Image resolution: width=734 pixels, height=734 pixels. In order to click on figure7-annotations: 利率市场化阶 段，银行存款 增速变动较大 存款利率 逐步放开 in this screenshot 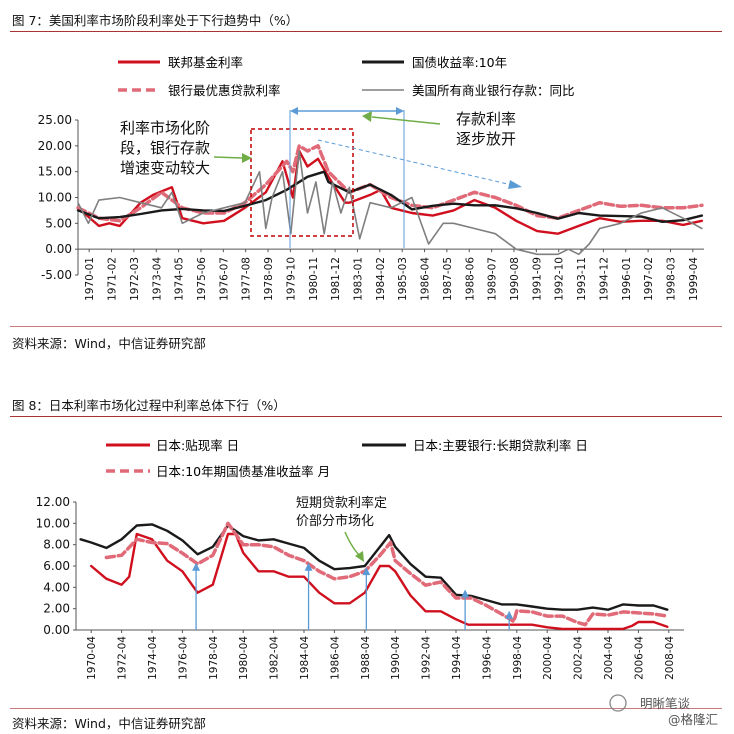, I will do `click(321, 177)`.